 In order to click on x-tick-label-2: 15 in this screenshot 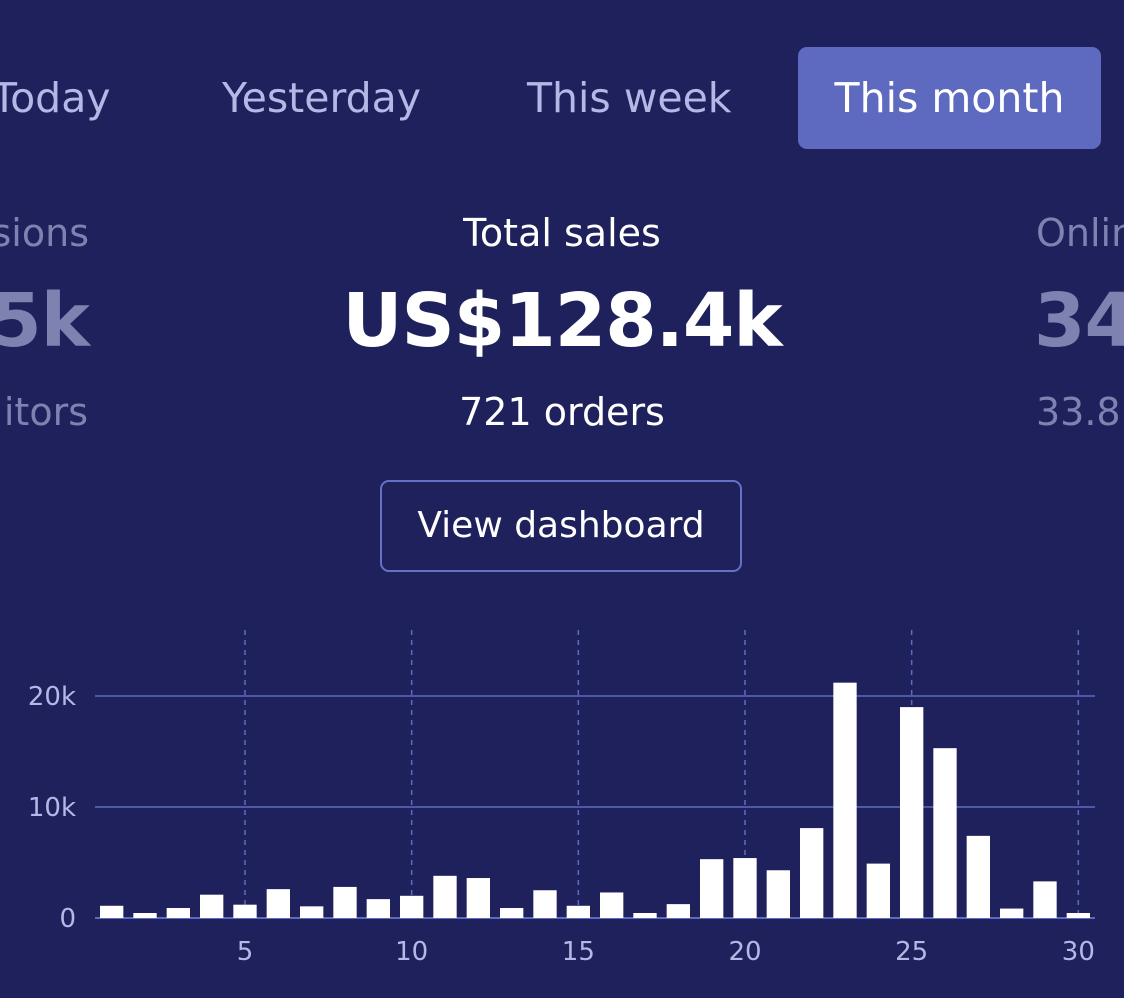, I will do `click(578, 952)`.